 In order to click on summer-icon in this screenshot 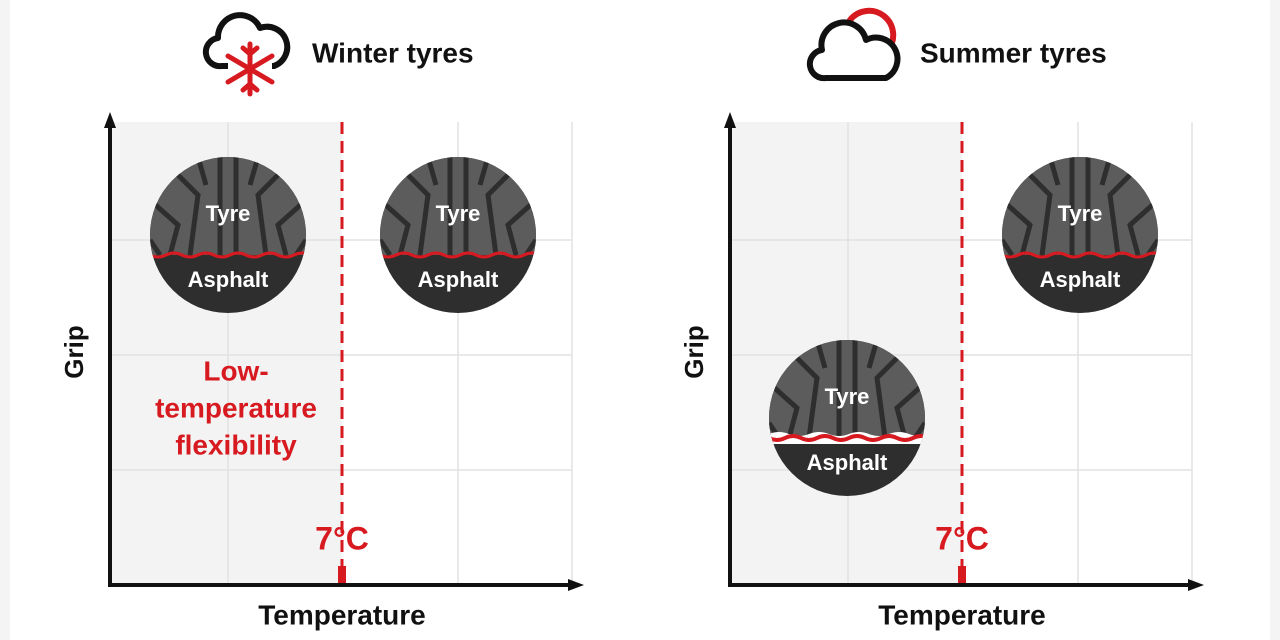, I will do `click(853, 44)`.